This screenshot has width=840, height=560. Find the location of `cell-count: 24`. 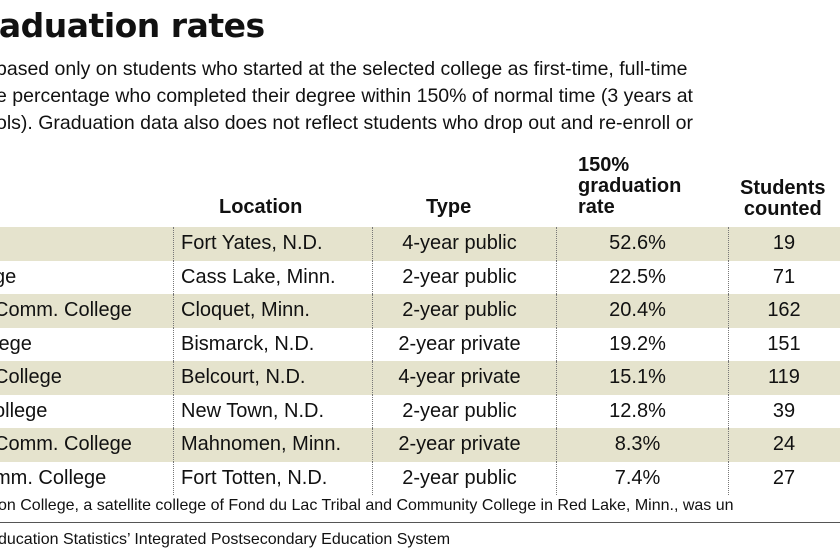

cell-count: 24 is located at coordinates (784, 444).